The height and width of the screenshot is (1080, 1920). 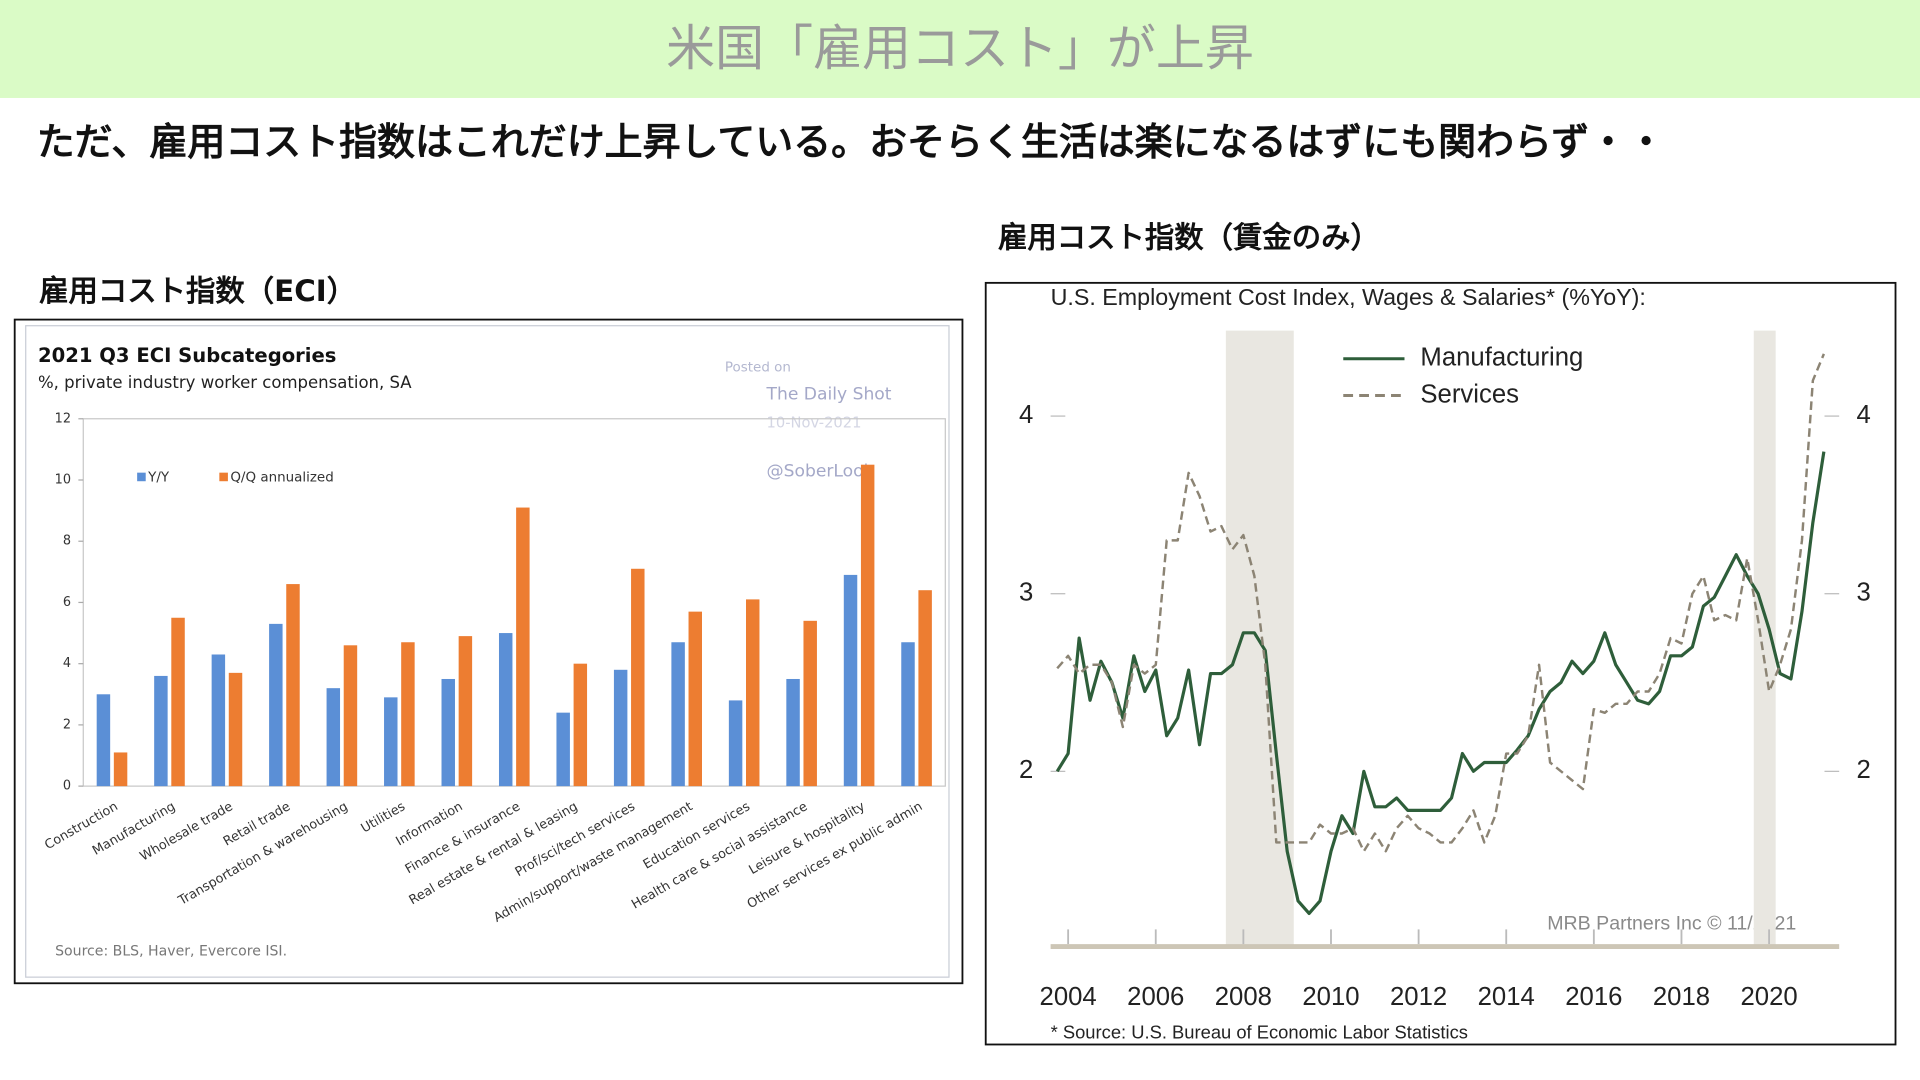 What do you see at coordinates (1068, 997) in the screenshot?
I see `x-tick-label: 2004` at bounding box center [1068, 997].